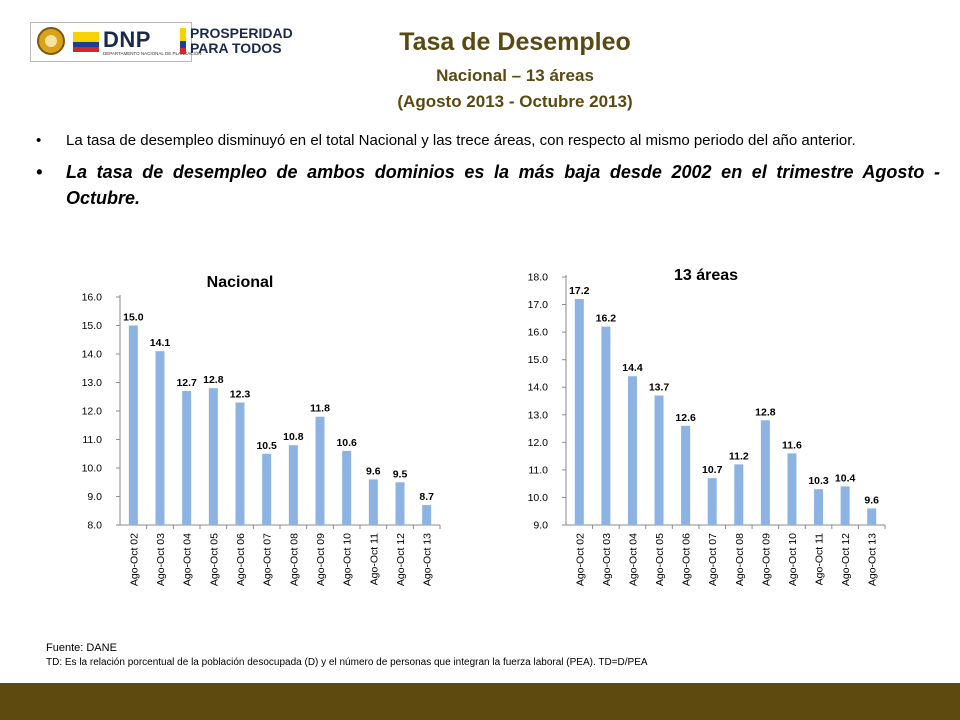 The width and height of the screenshot is (960, 720). Describe the element at coordinates (240, 282) in the screenshot. I see `chart-title: Nacional` at that location.